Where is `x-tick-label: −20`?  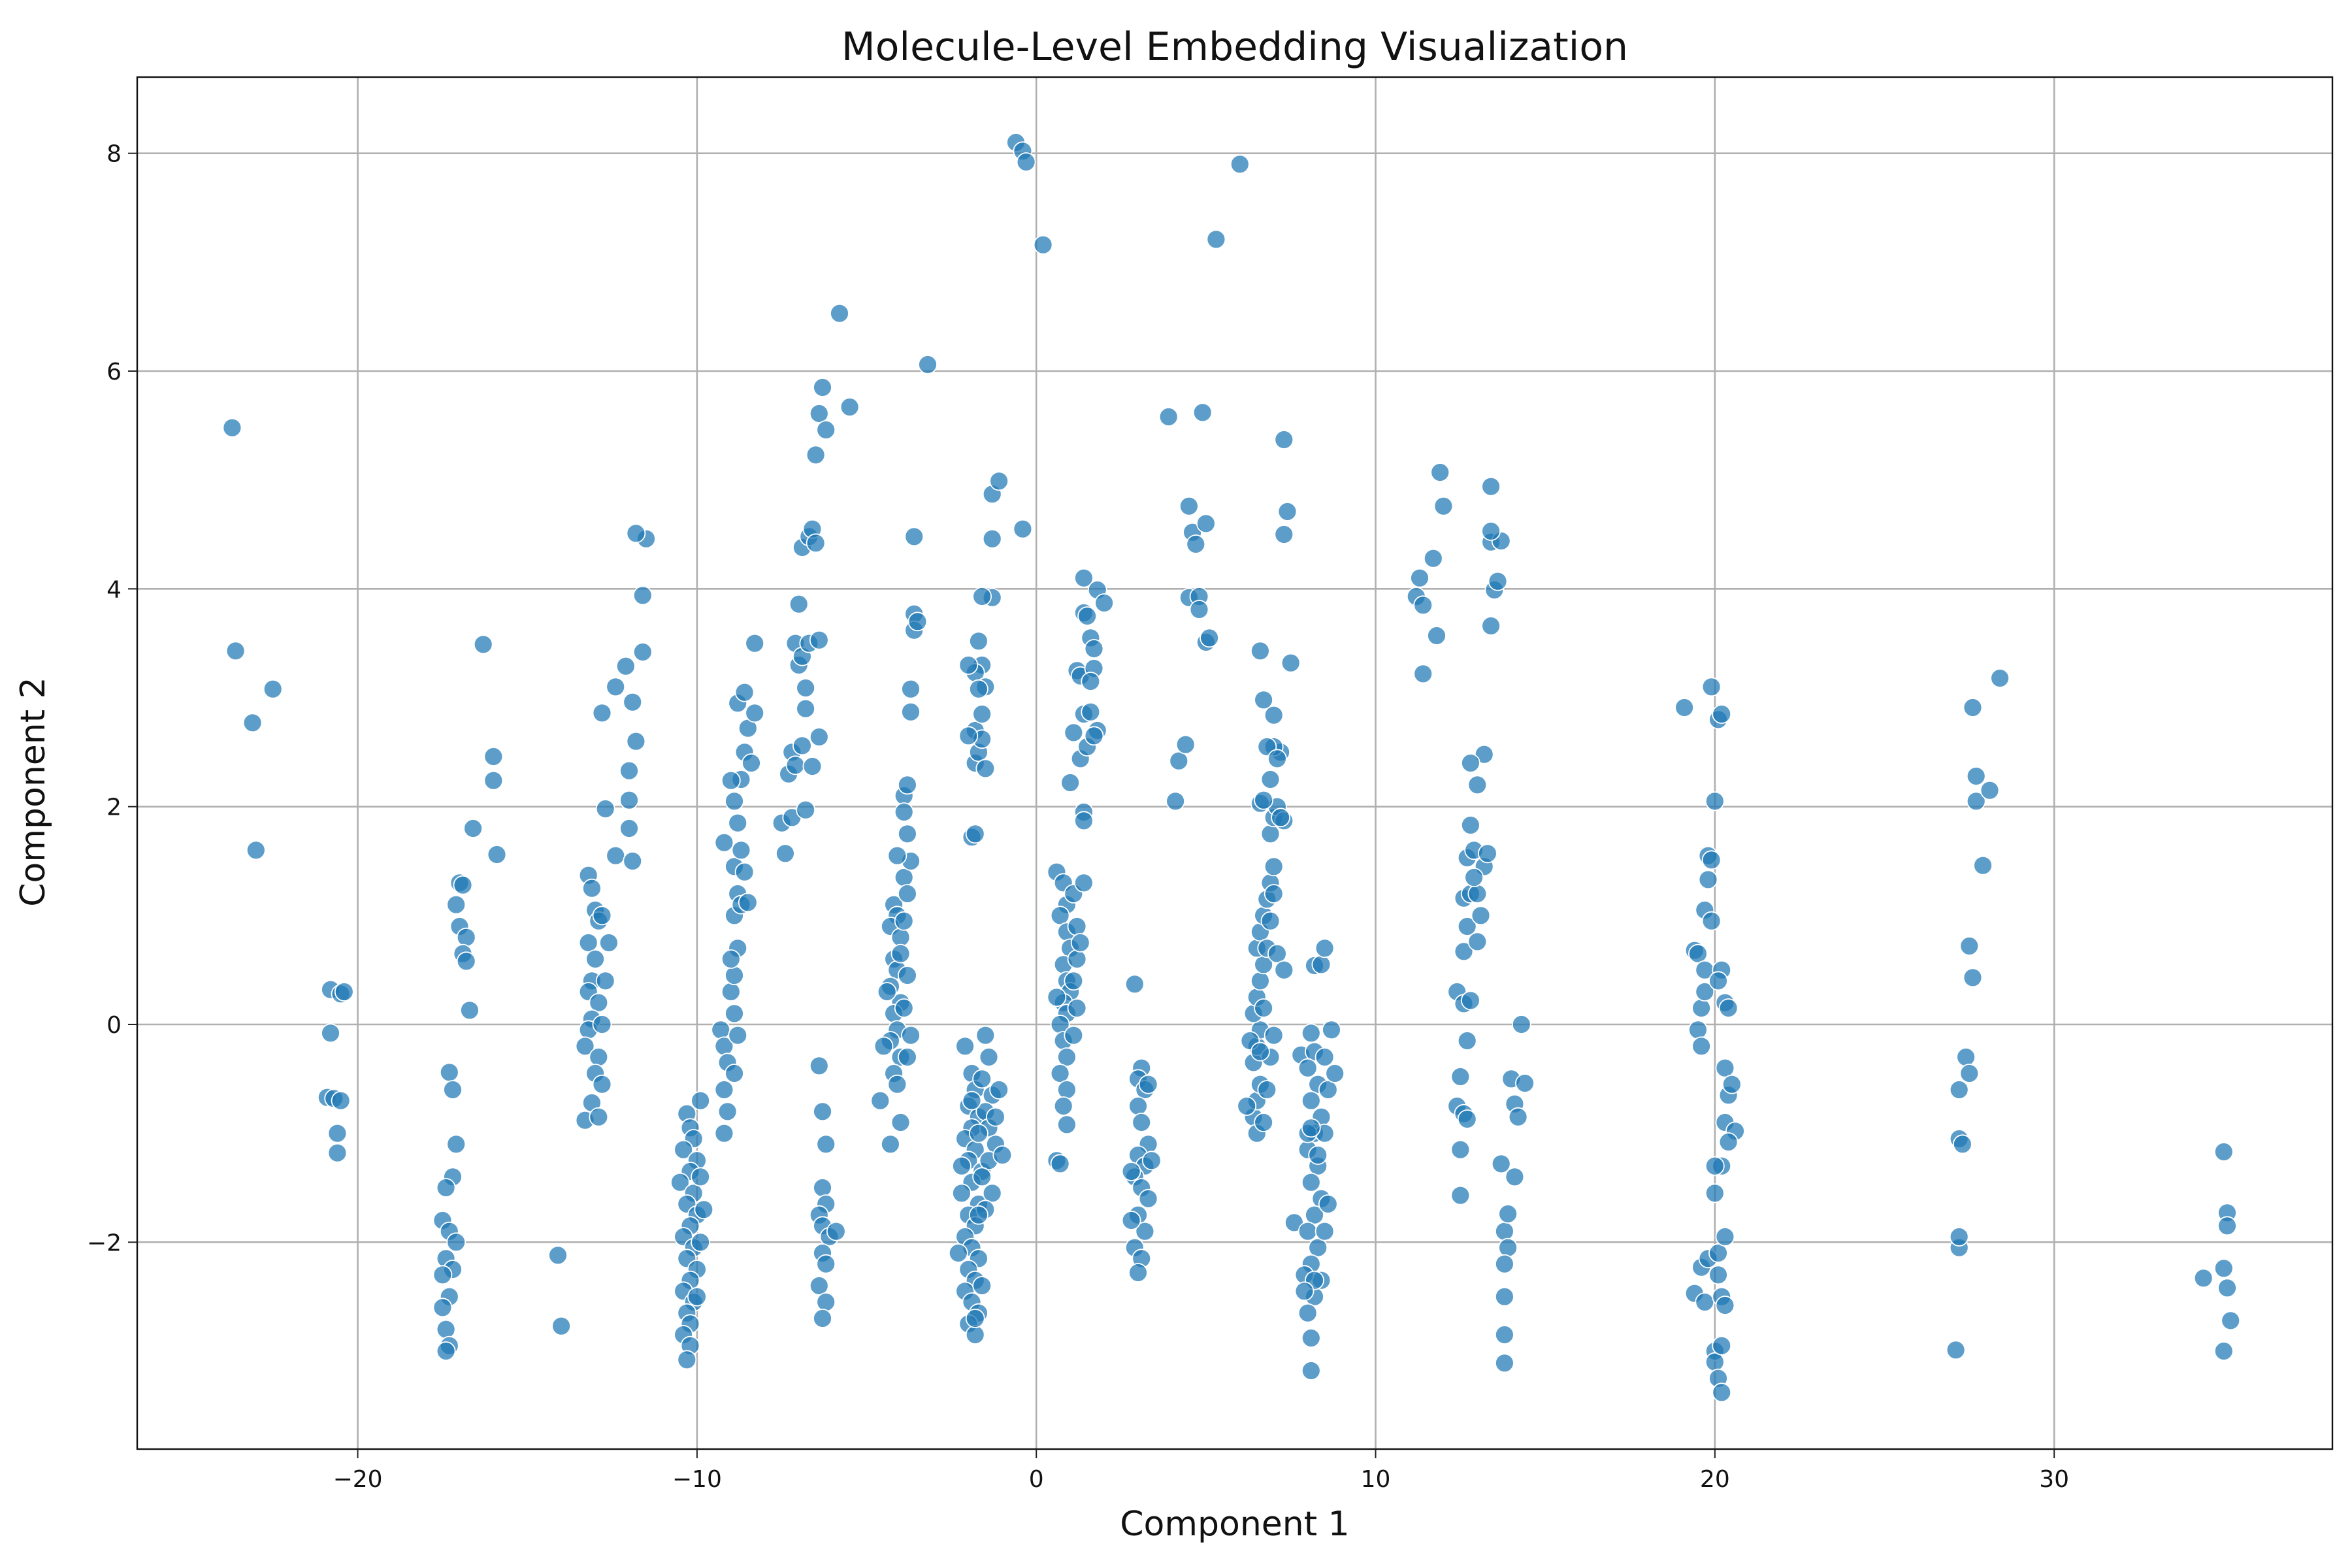 x-tick-label: −20 is located at coordinates (358, 1479).